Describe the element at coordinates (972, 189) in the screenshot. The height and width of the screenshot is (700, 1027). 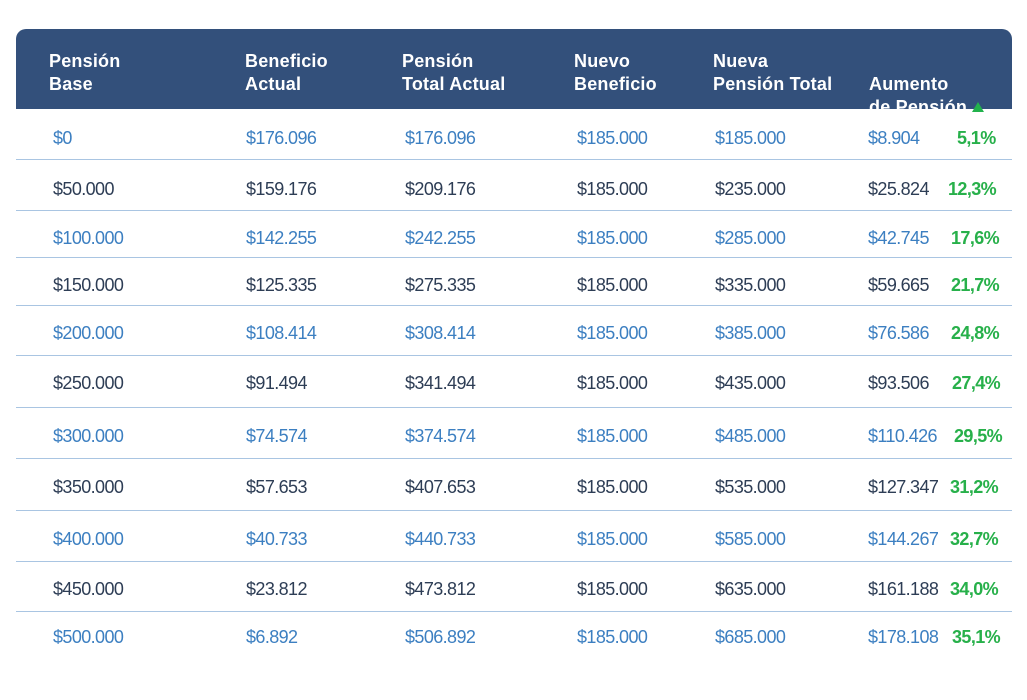
I see `cell-pct: 12,3%` at that location.